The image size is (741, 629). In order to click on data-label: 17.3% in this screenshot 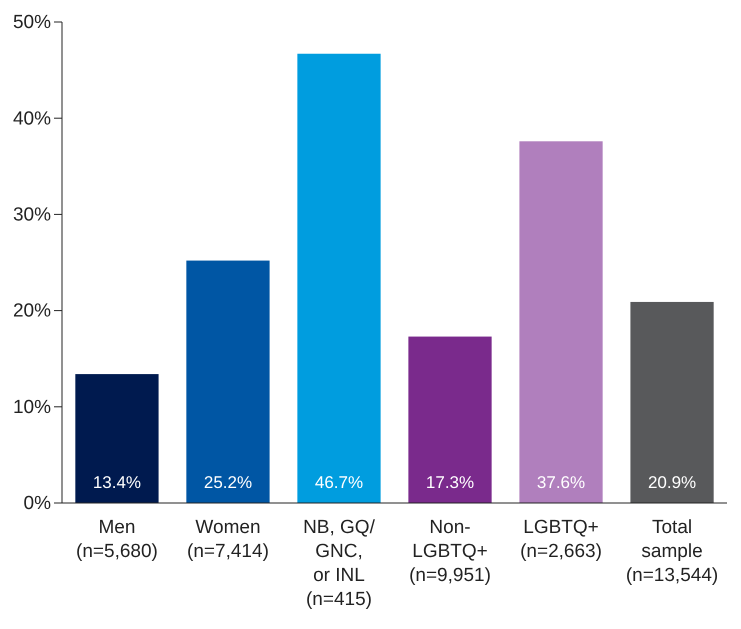, I will do `click(450, 482)`.